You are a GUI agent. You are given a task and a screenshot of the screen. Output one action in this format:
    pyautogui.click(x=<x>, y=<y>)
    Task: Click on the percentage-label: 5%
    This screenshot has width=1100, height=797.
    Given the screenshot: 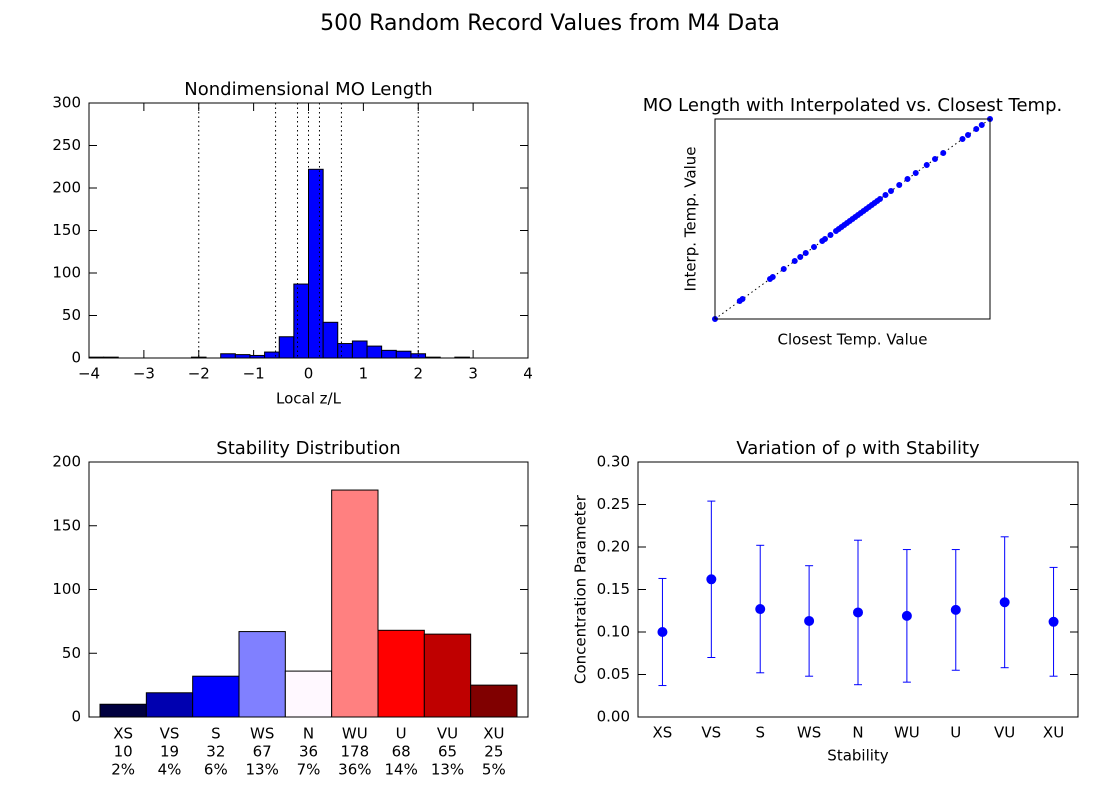 What is the action you would take?
    pyautogui.click(x=494, y=770)
    